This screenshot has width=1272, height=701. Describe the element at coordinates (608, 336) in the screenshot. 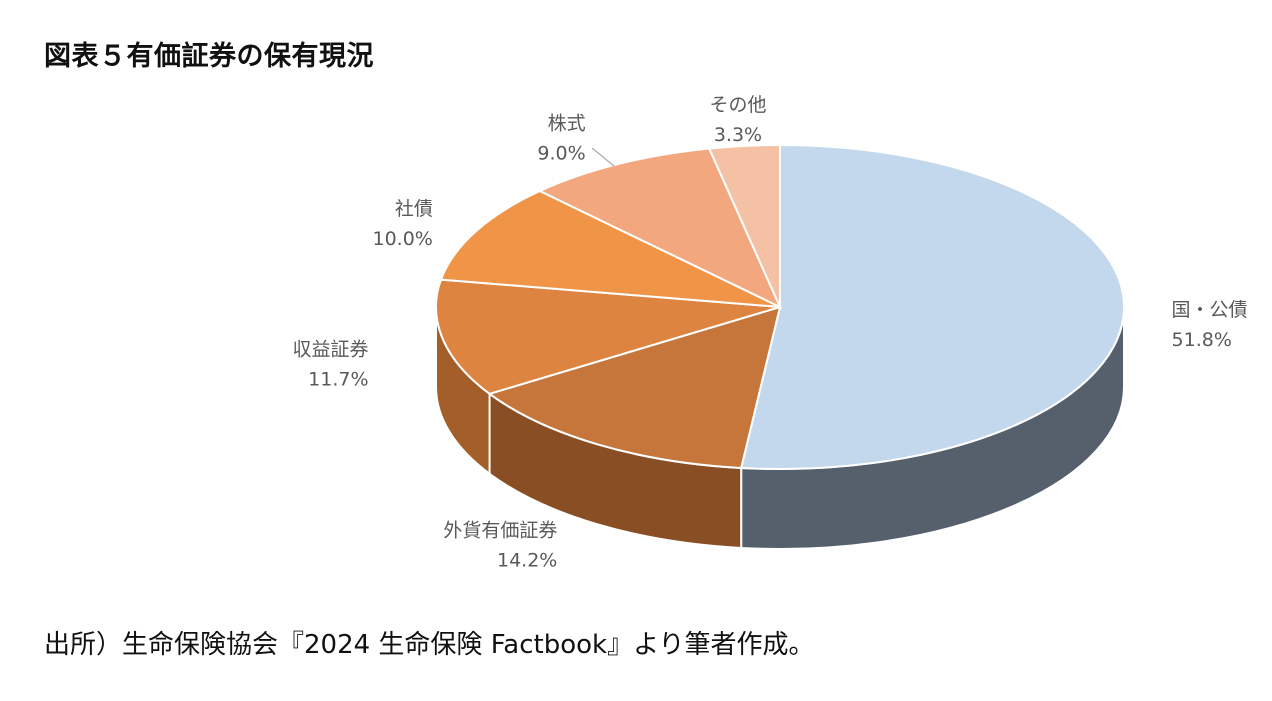

I see `slice-investment-trusts` at that location.